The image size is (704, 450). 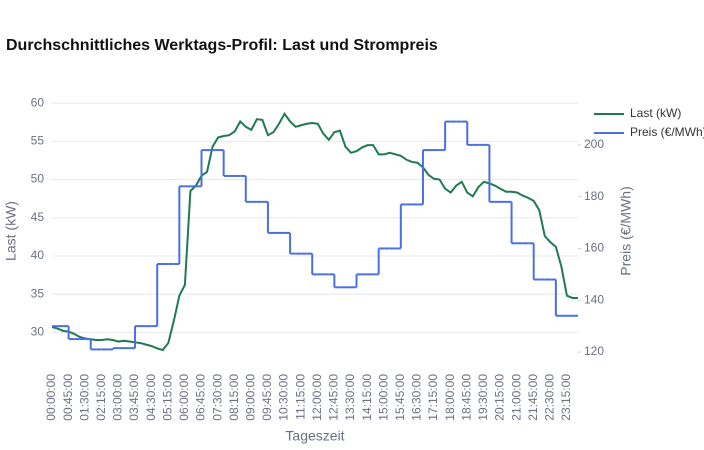 What do you see at coordinates (334, 397) in the screenshot?
I see `x-tick-label: 12:45:00` at bounding box center [334, 397].